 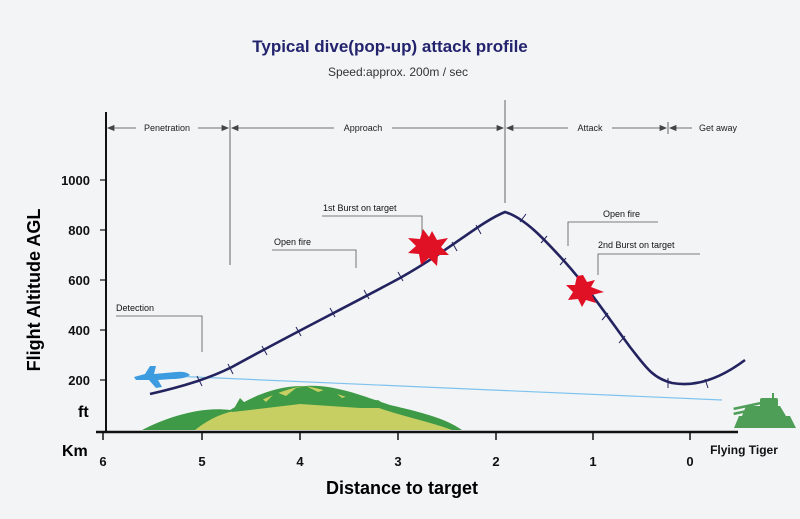 What do you see at coordinates (390, 46) in the screenshot?
I see `diagram-title: Typical dive(pop-up) attack profile` at bounding box center [390, 46].